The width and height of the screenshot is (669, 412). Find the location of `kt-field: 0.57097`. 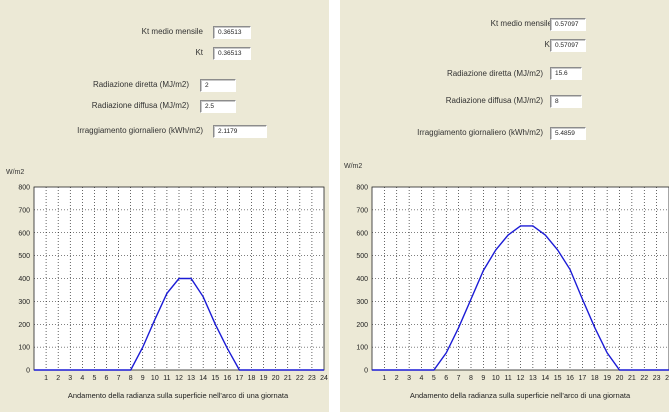

kt-field: 0.57097 is located at coordinates (568, 45).